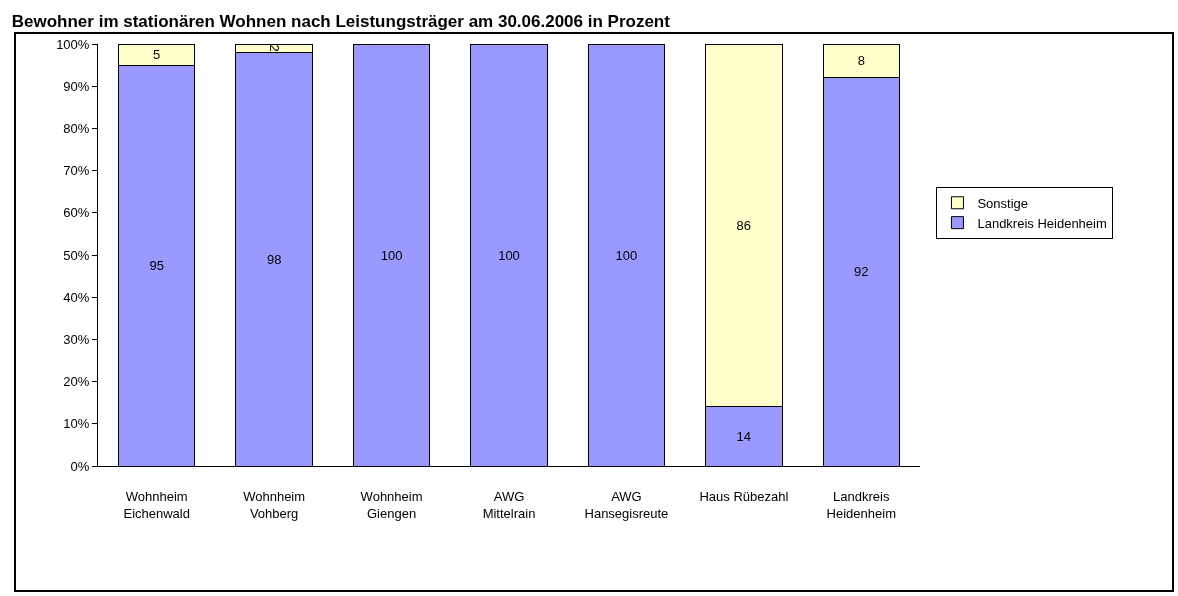 The height and width of the screenshot is (596, 1178). I want to click on x-tick-label: Landkreis Heidenheim, so click(861, 504).